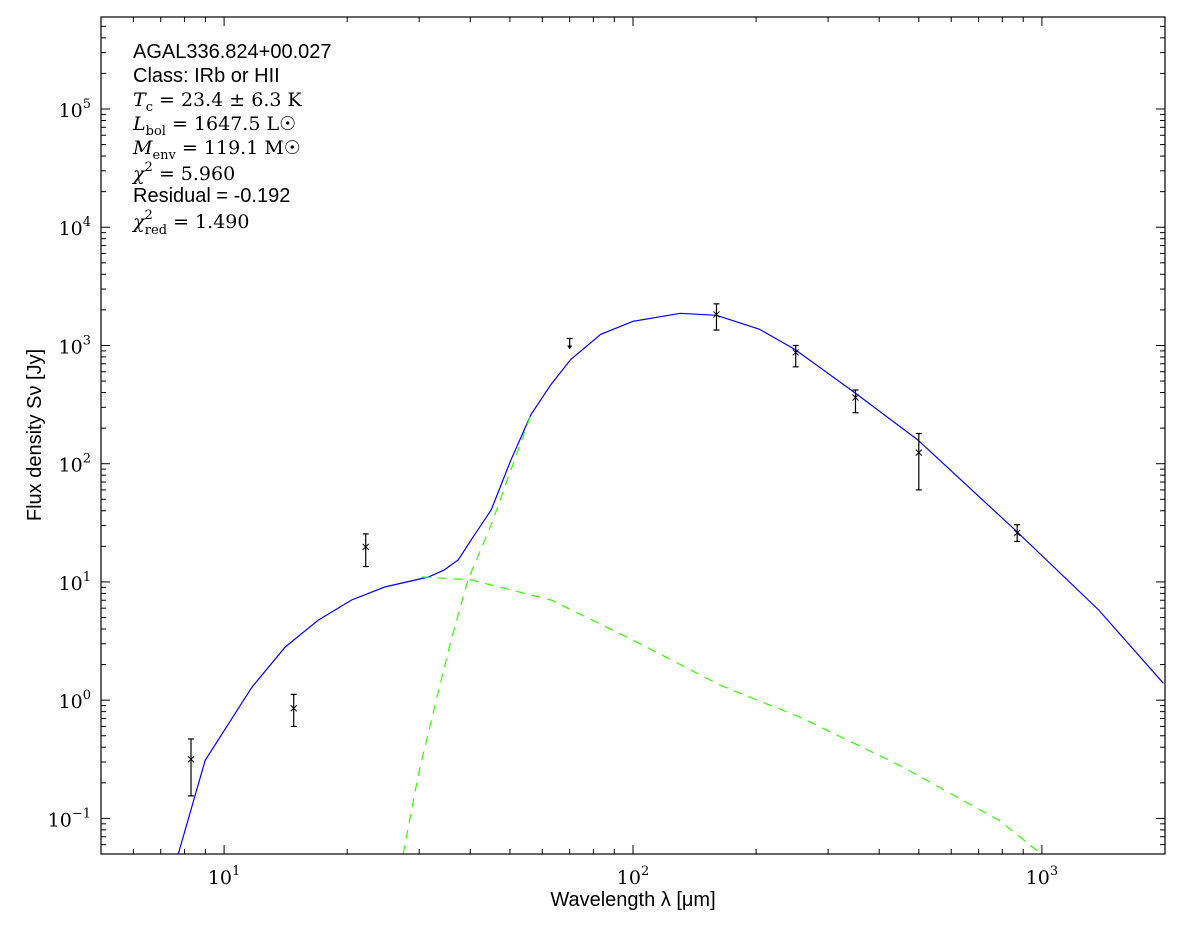 The image size is (1200, 933). Describe the element at coordinates (224, 876) in the screenshot. I see `x-tick-label: 10¹` at that location.